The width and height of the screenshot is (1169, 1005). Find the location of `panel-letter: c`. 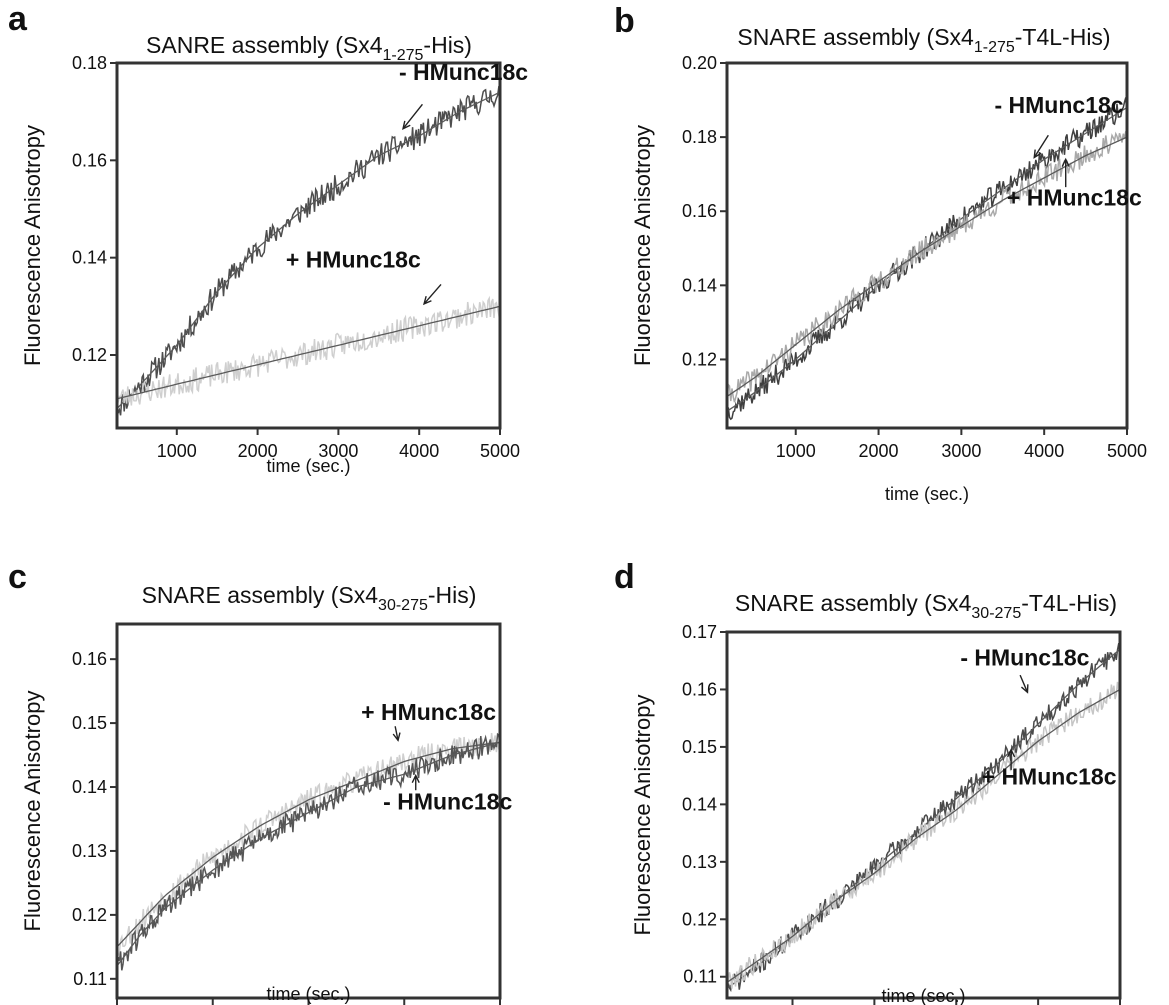

panel-letter: c is located at coordinates (17, 577).